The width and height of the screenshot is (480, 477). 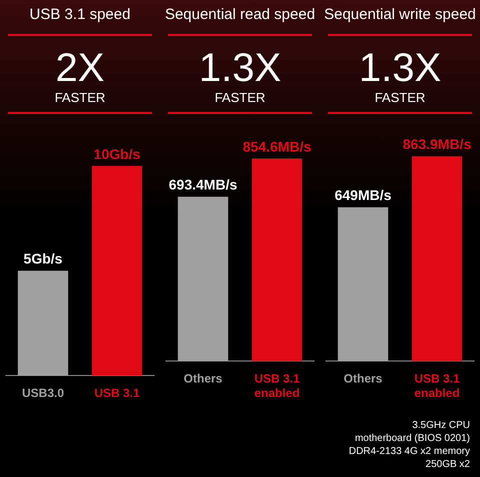 What do you see at coordinates (43, 258) in the screenshot?
I see `data-label: 5Gb/s` at bounding box center [43, 258].